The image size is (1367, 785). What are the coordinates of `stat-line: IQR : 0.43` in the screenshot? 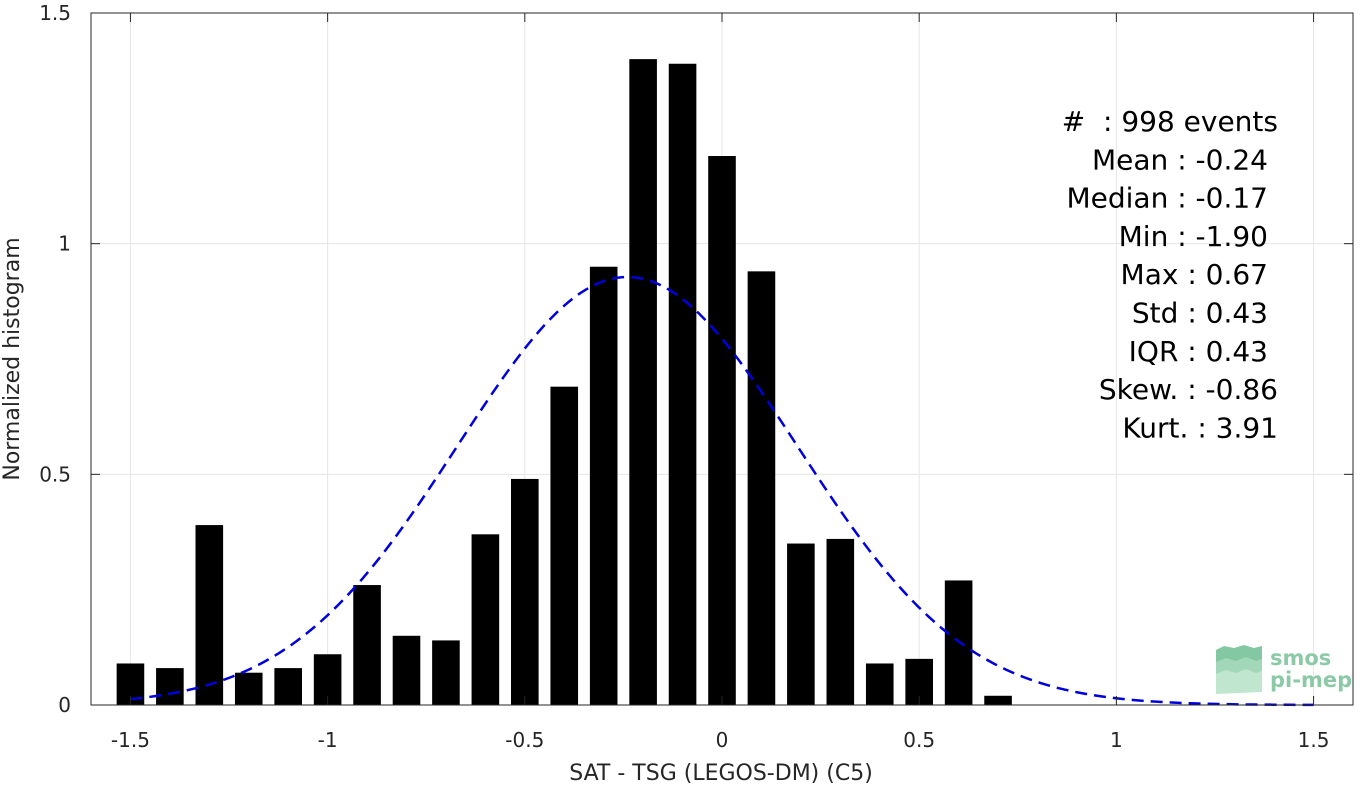 It's located at (1198, 351).